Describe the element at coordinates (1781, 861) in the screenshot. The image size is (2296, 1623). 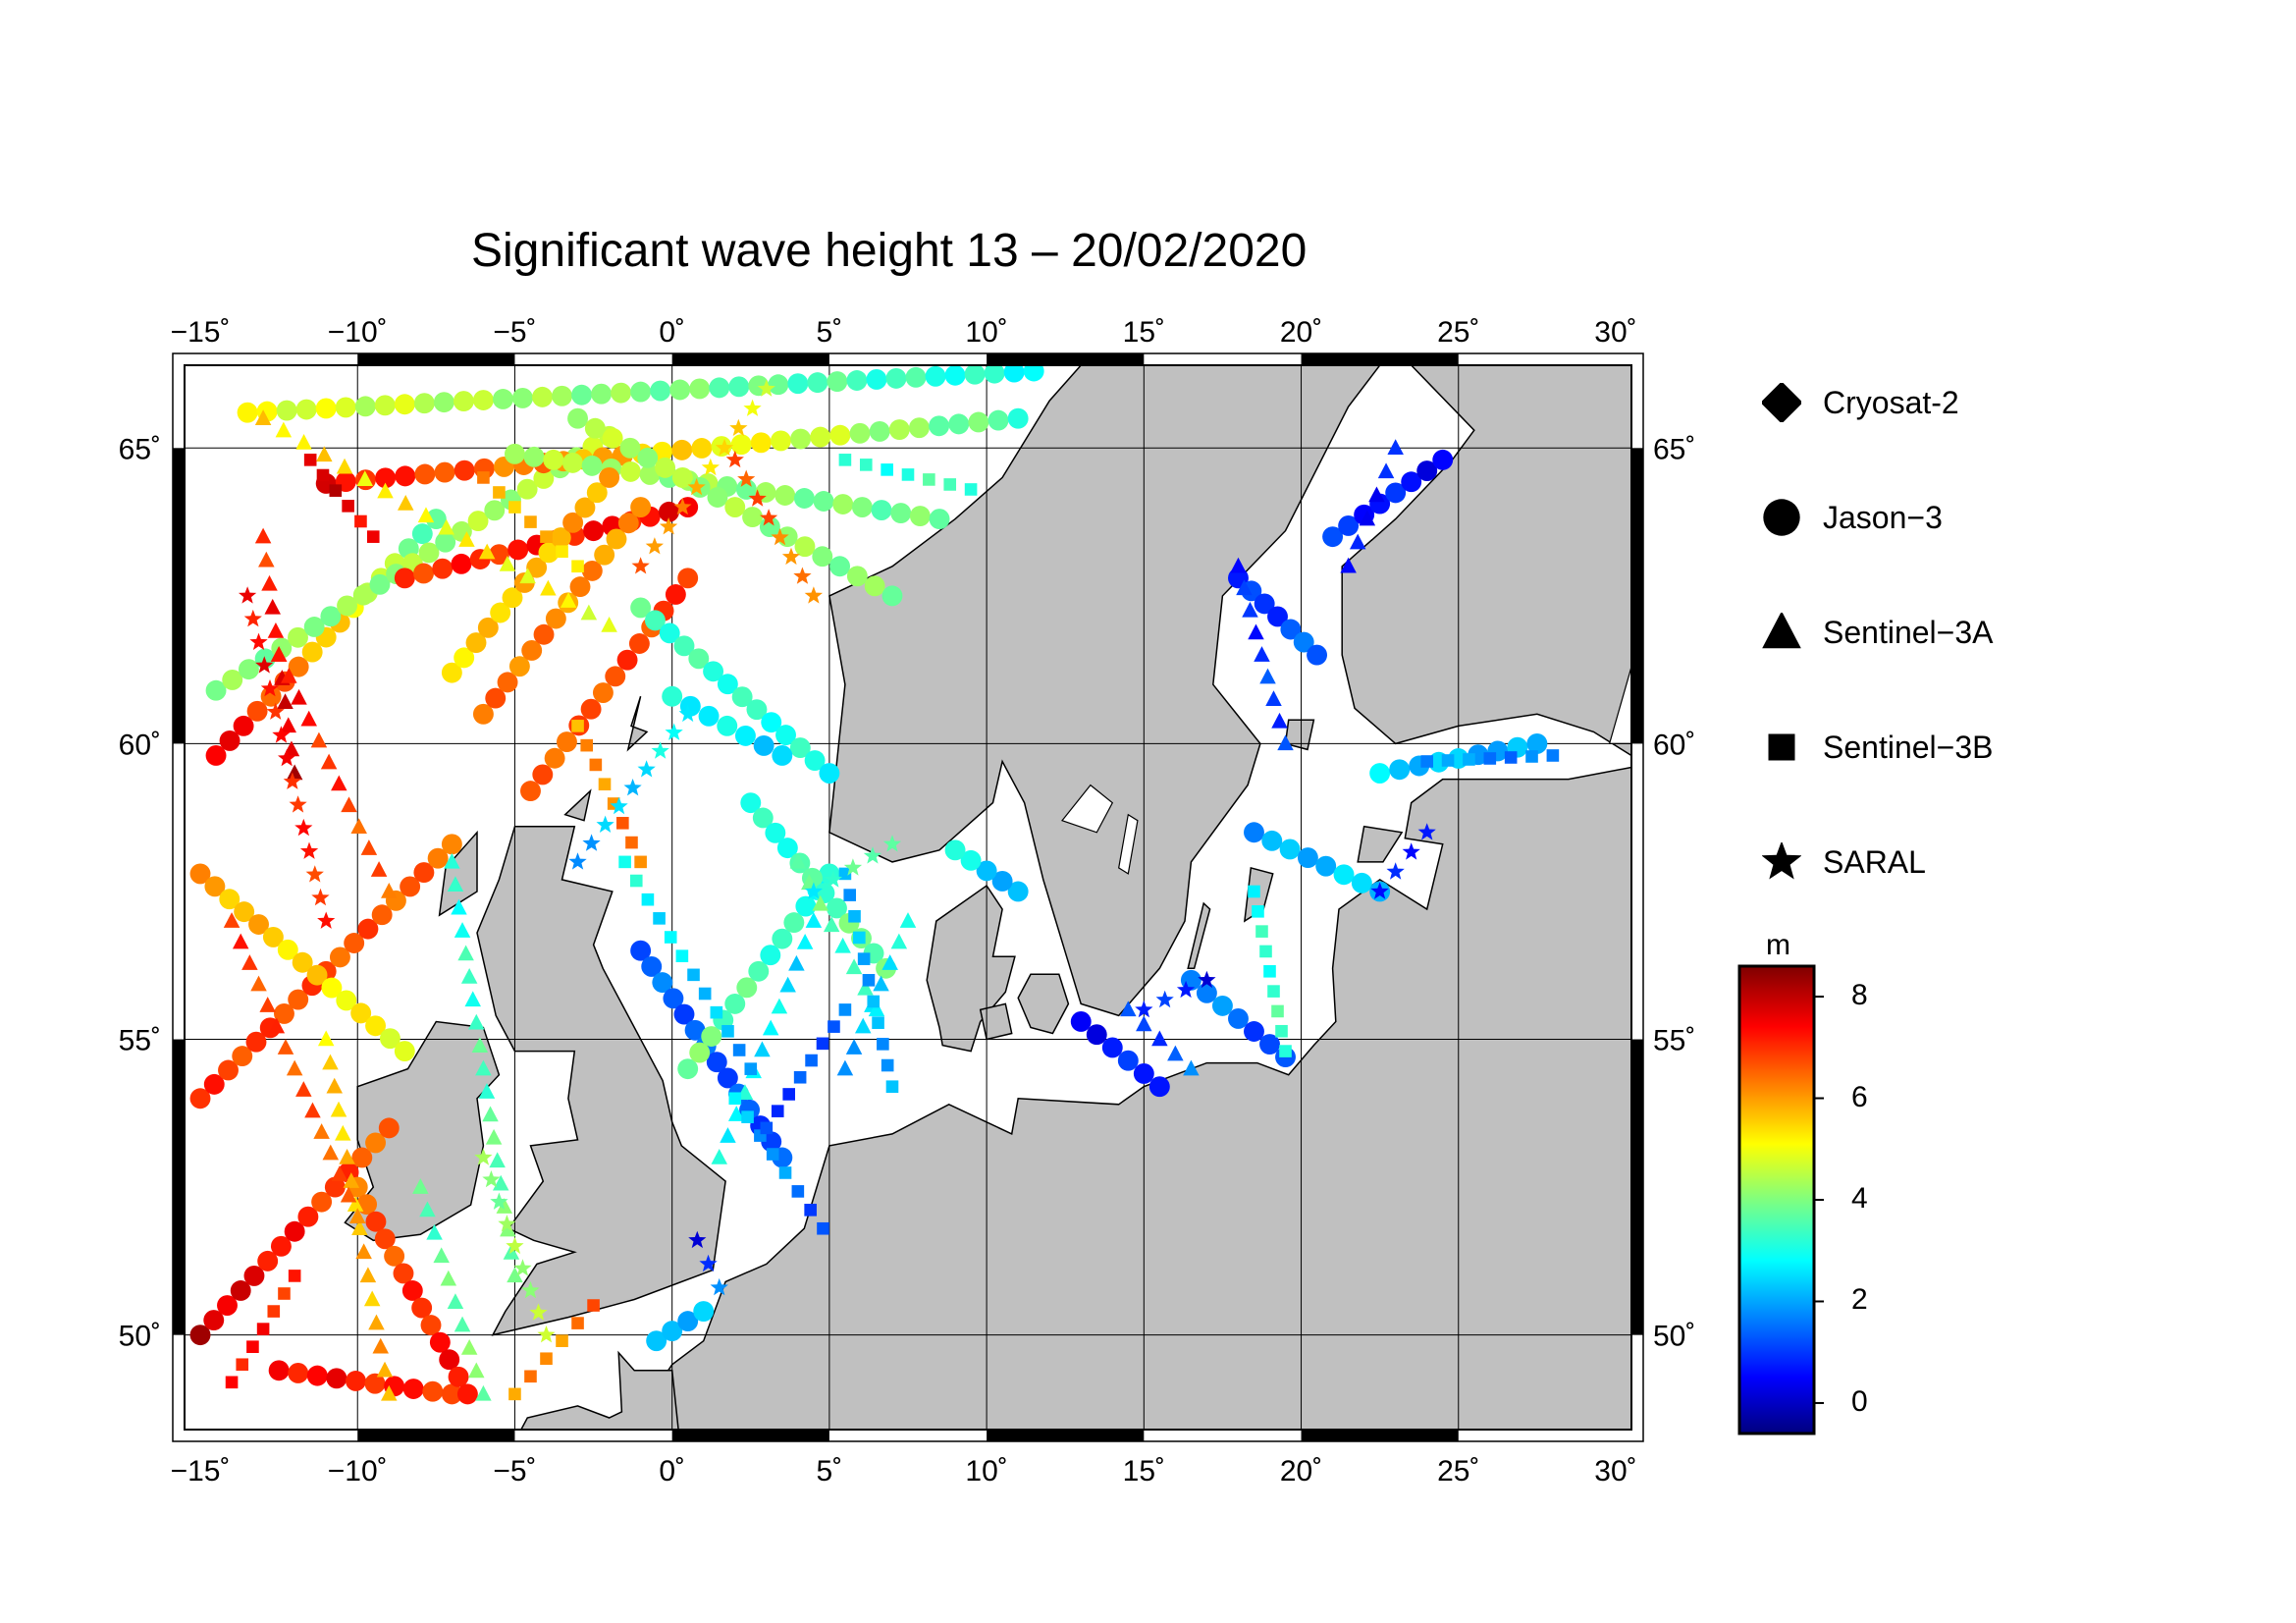
I see `star-icon` at that location.